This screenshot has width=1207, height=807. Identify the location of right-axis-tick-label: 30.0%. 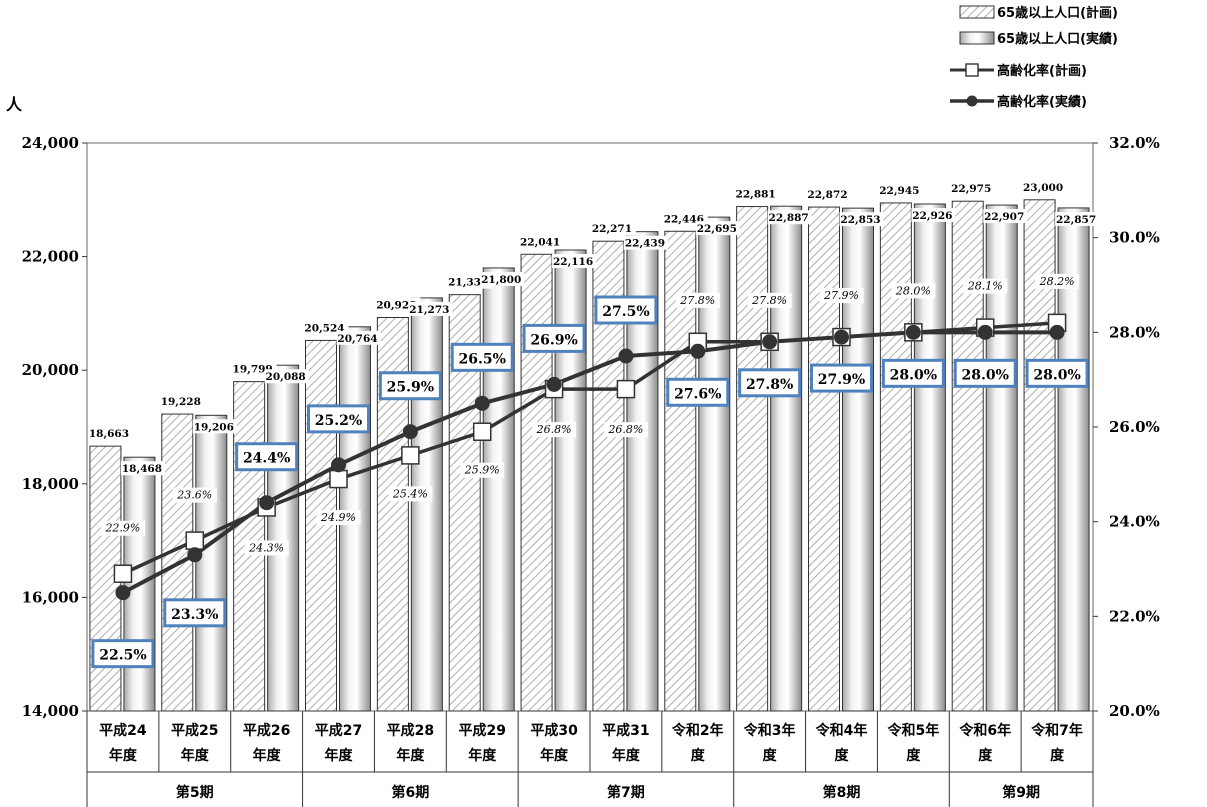
(1134, 238).